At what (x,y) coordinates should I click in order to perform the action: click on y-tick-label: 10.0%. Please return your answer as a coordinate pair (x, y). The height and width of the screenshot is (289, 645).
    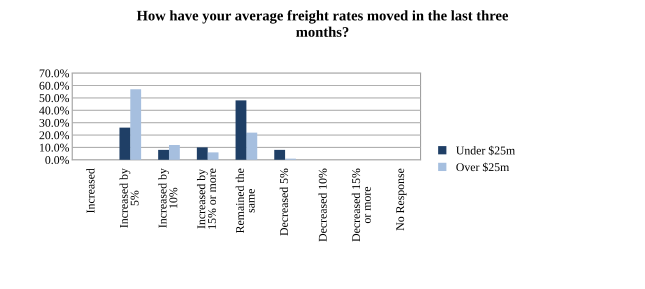
    Looking at the image, I should click on (55, 148).